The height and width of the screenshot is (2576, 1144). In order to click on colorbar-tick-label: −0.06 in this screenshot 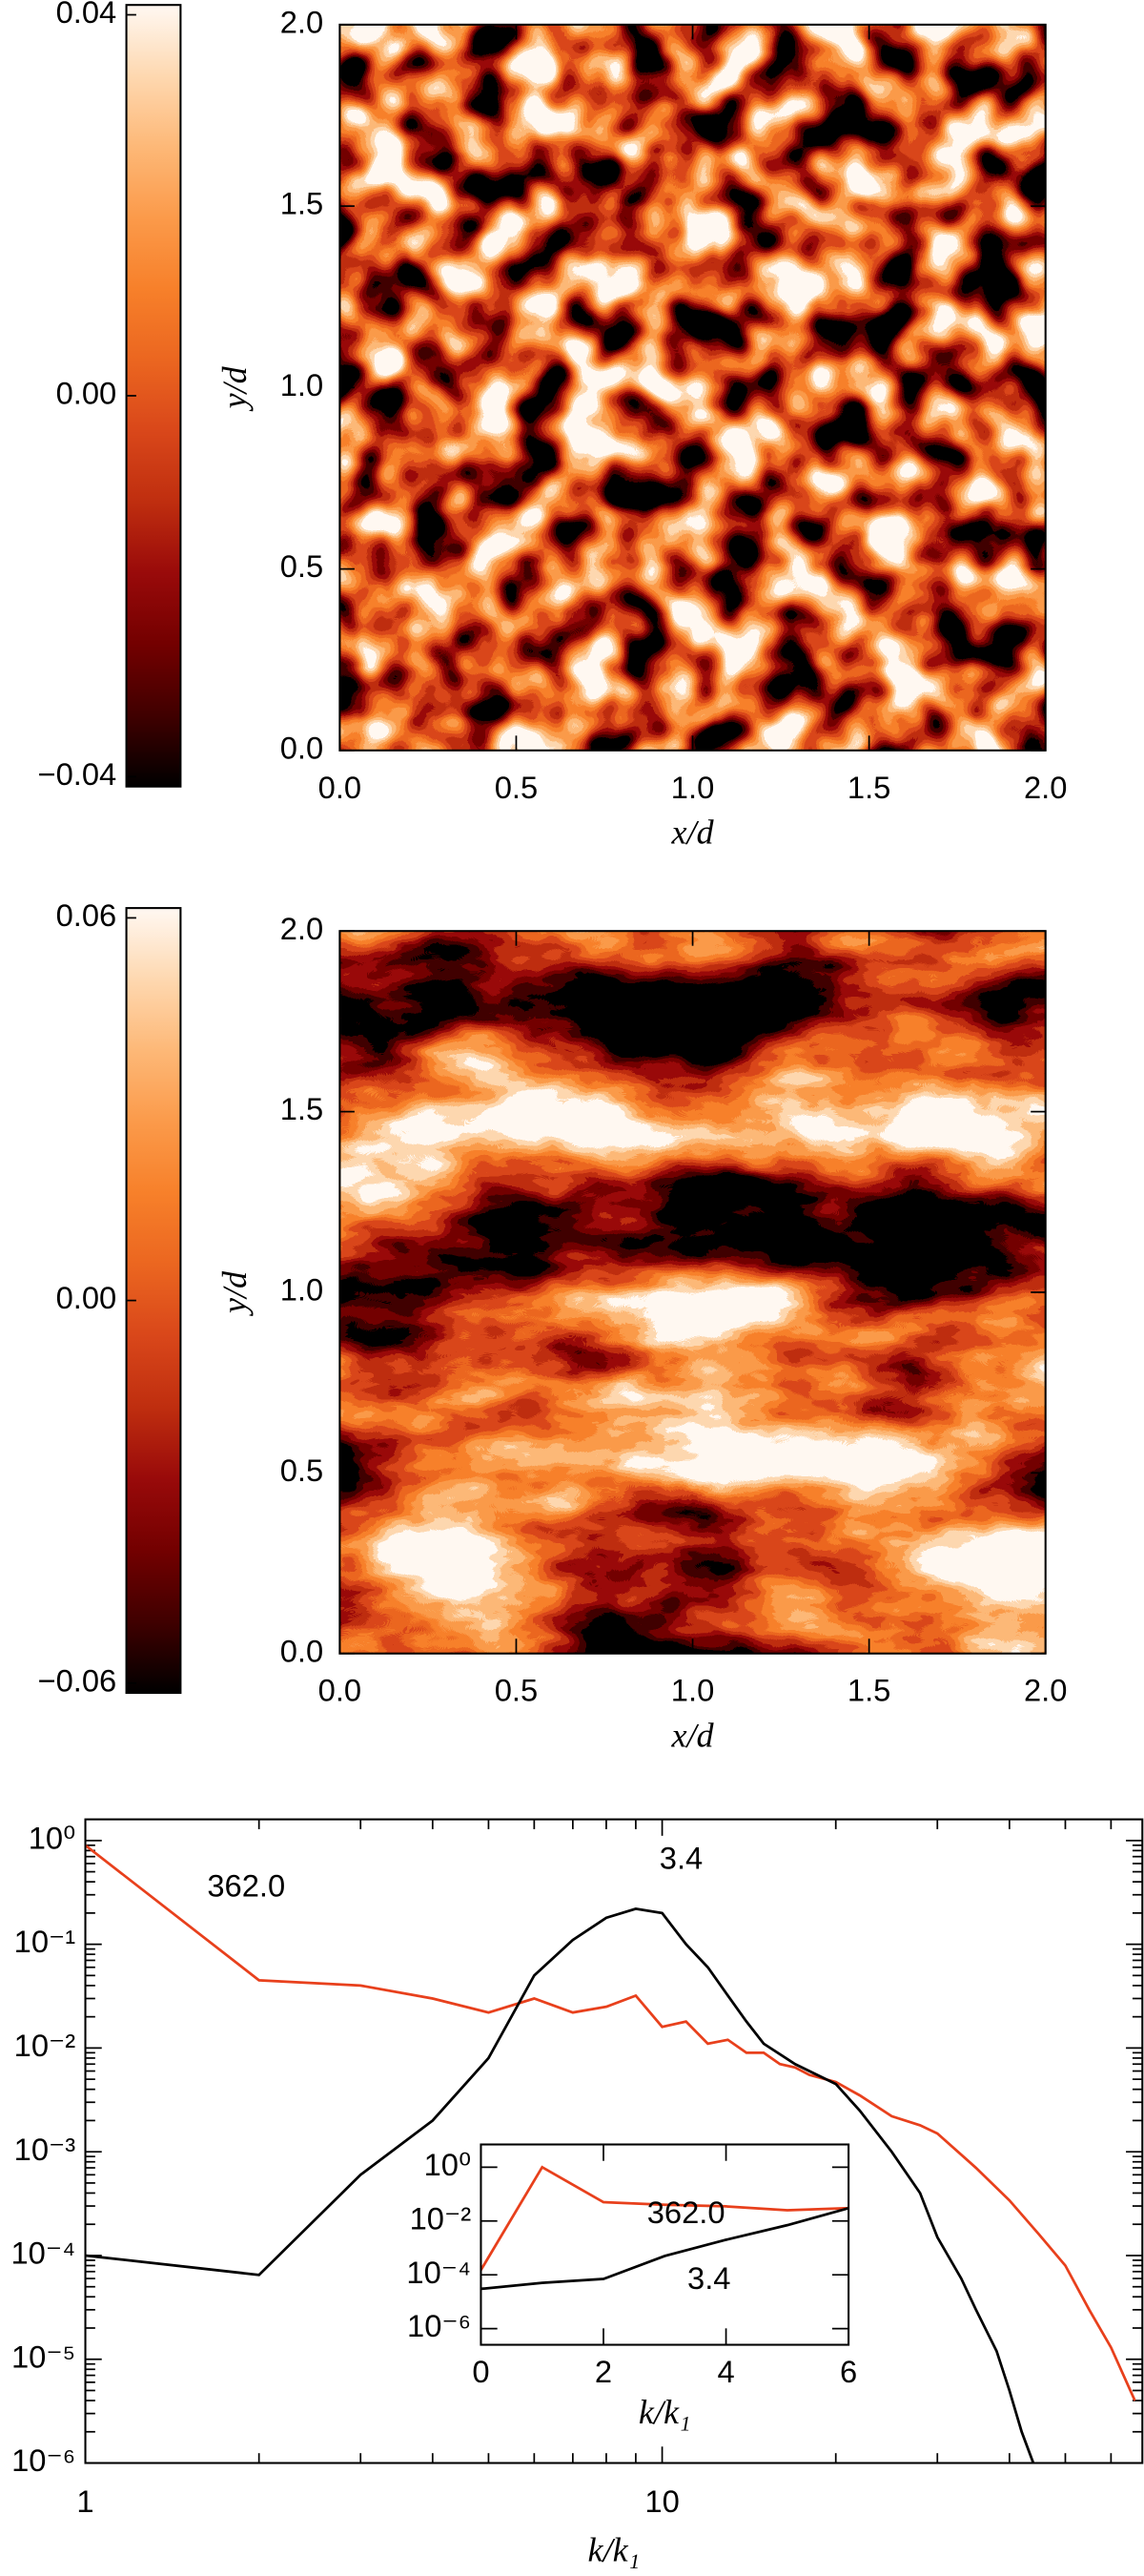, I will do `click(76, 1680)`.